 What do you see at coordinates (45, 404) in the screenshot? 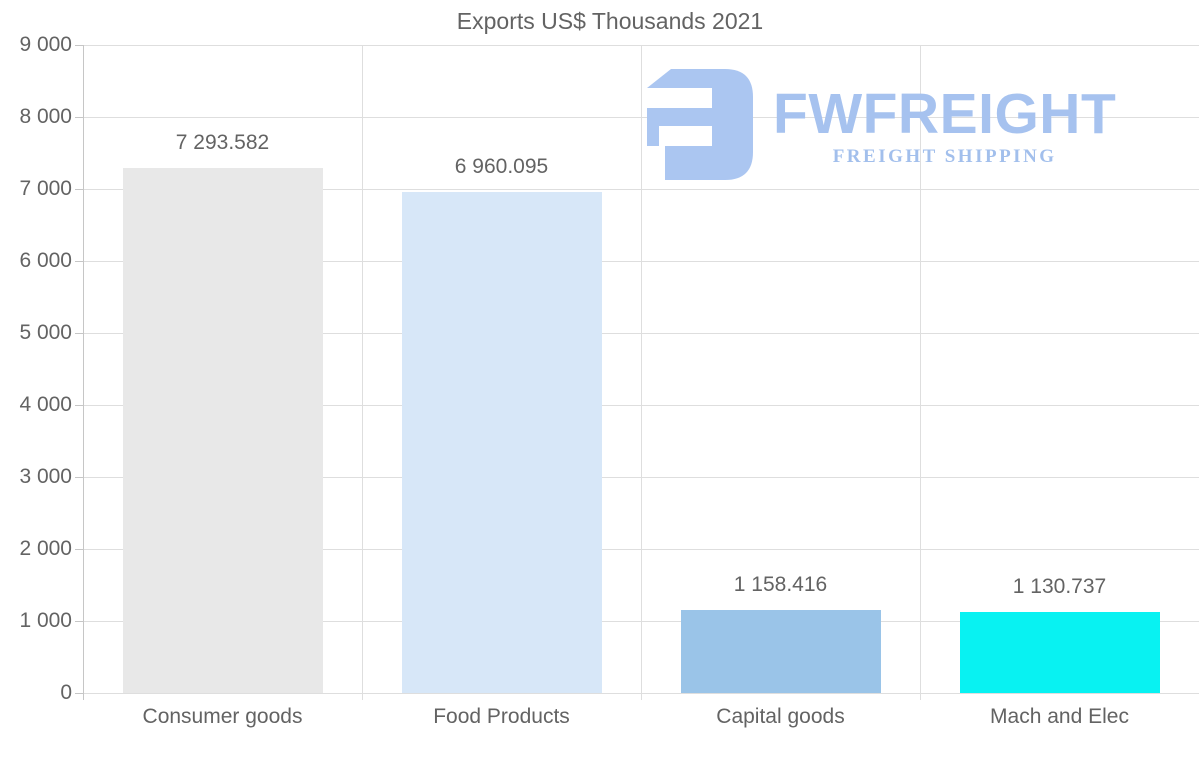
I see `y-tick-label: 4 000` at bounding box center [45, 404].